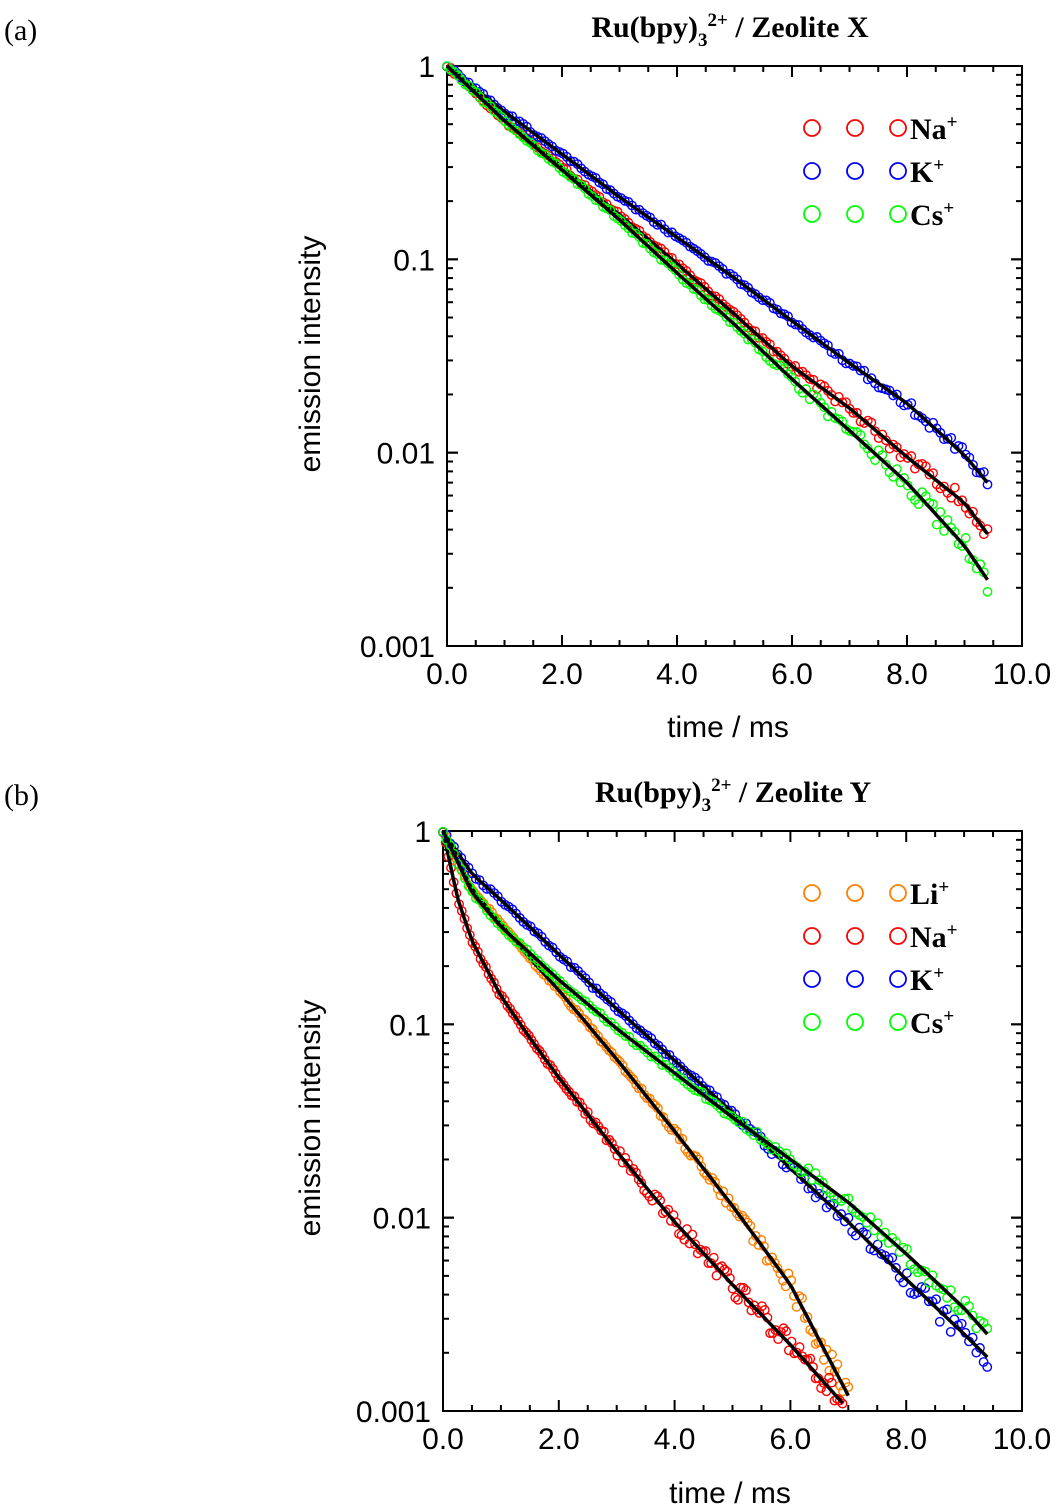 The image size is (1063, 1510). I want to click on panel-a-legend-label: K+, so click(927, 172).